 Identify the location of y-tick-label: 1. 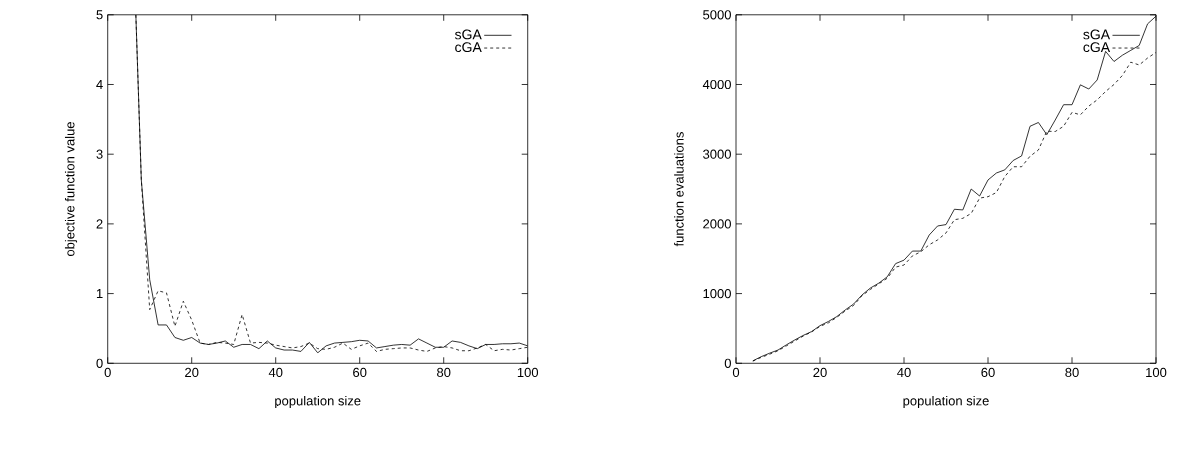
(99, 294).